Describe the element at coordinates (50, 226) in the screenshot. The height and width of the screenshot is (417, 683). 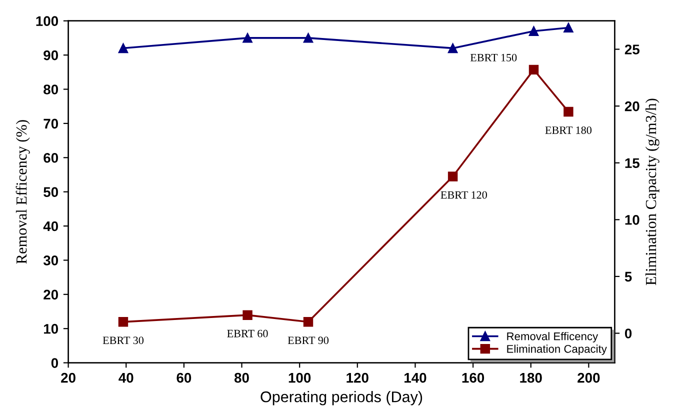
I see `y-tick-label: 40` at that location.